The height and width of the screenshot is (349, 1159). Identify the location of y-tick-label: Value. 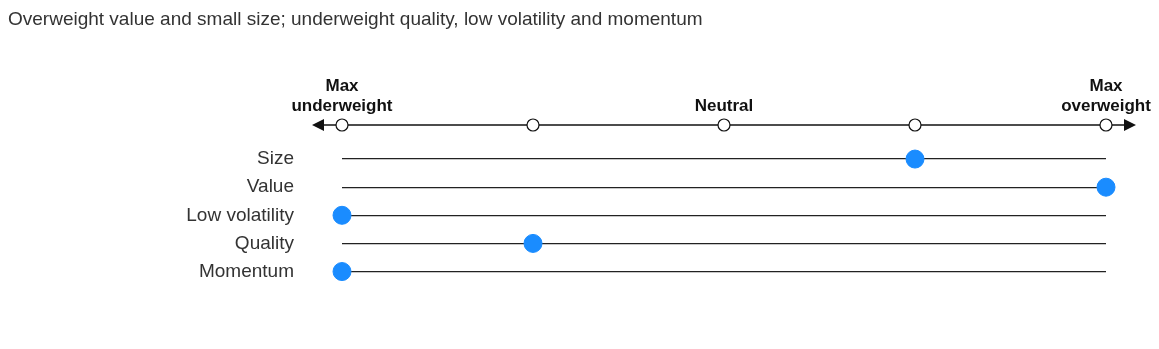
(270, 186).